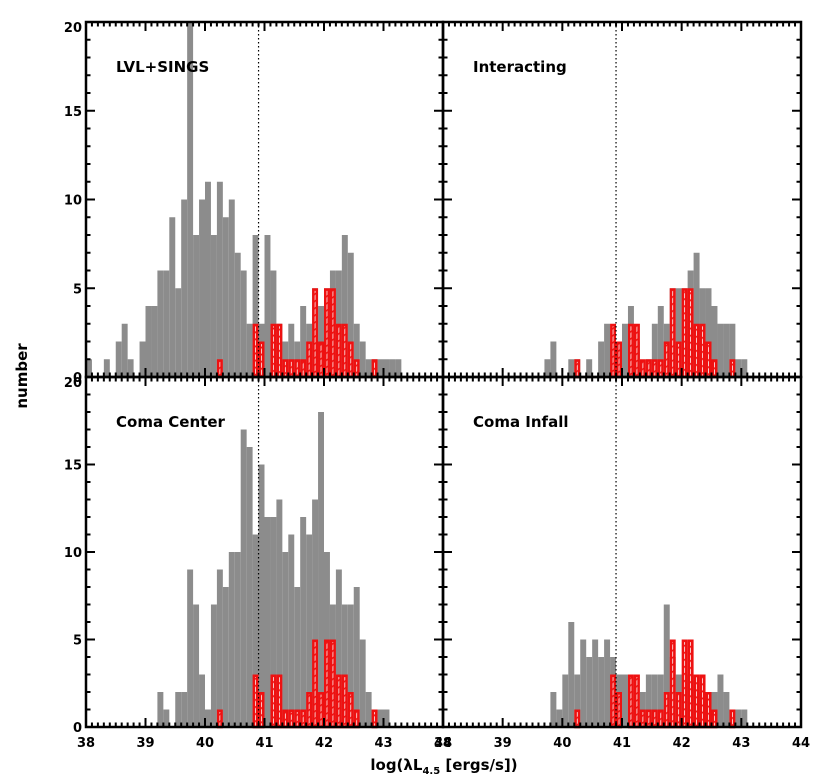 This screenshot has width=830, height=782. I want to click on x-tick-label: 38, so click(443, 743).